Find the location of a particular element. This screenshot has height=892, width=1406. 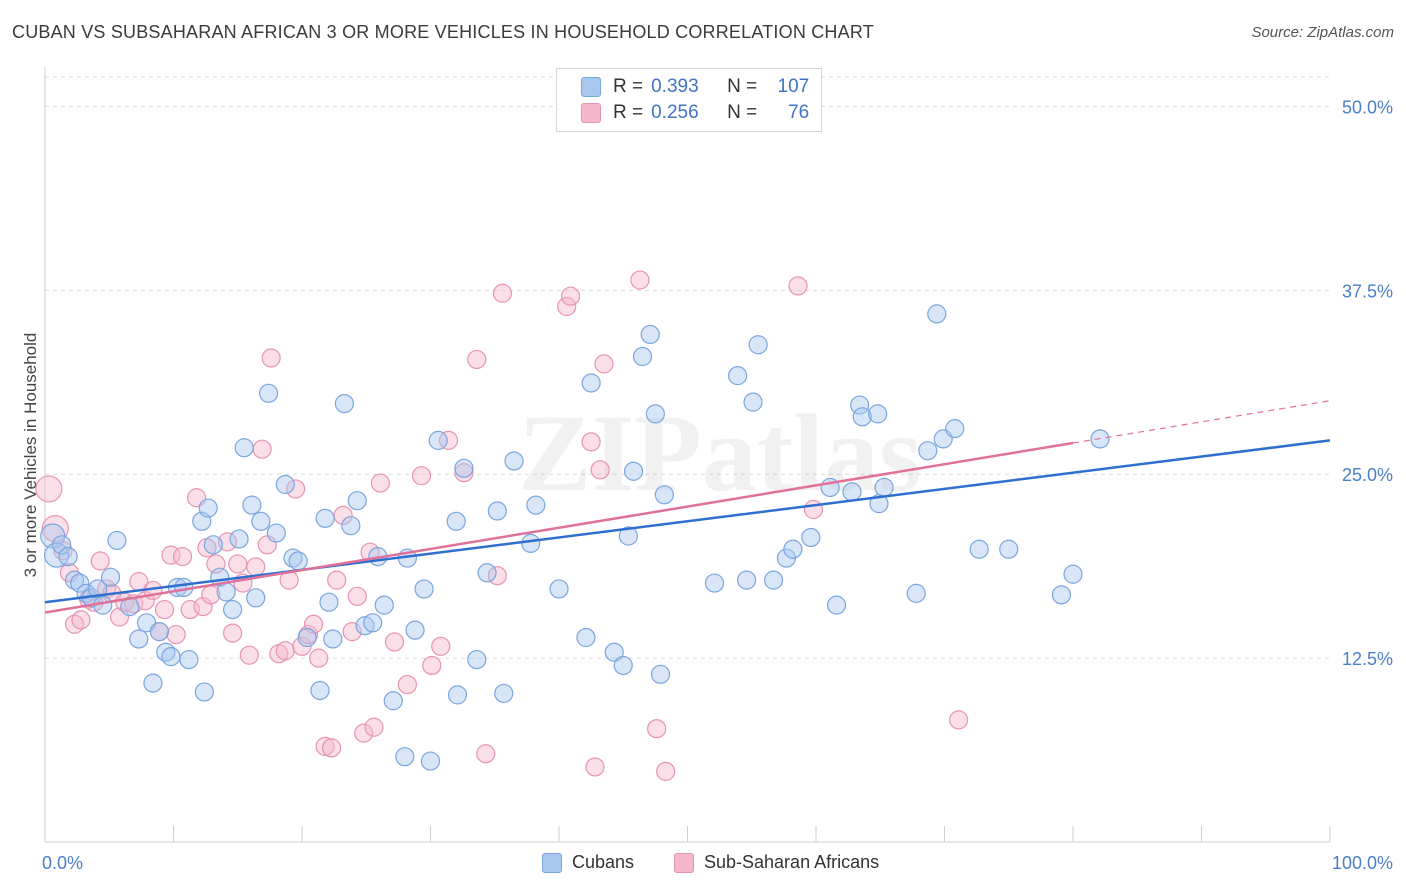

r-value: 0.256 is located at coordinates (675, 112).